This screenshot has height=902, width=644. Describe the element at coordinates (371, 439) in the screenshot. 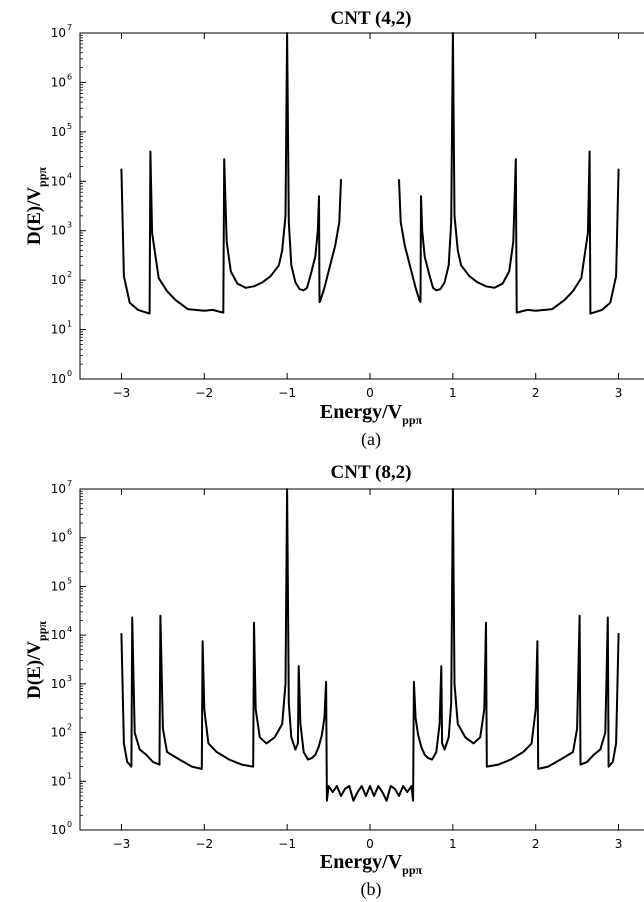

I see `panel-caption: (a)` at that location.